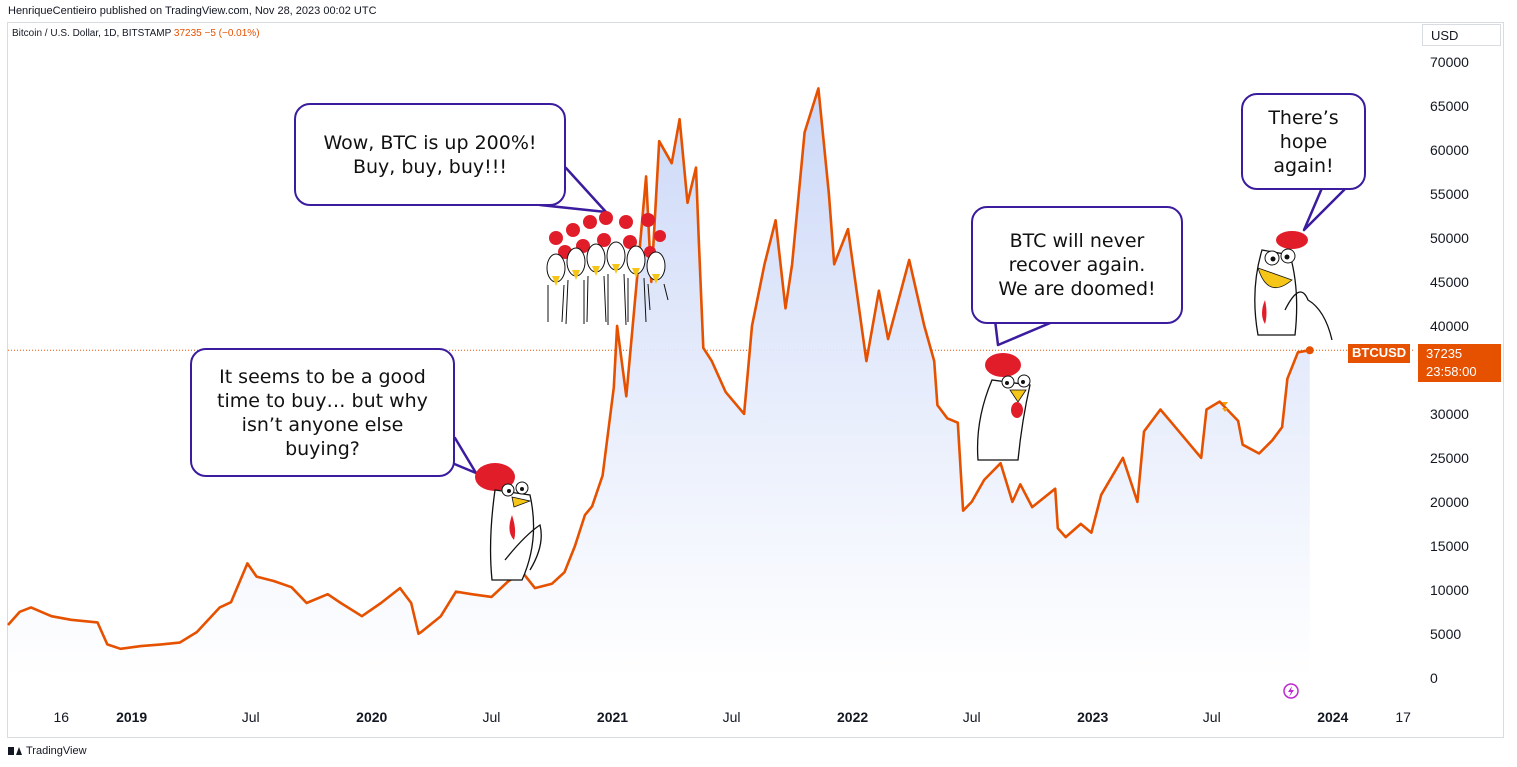  I want to click on footer-brand: TradingView, so click(47, 751).